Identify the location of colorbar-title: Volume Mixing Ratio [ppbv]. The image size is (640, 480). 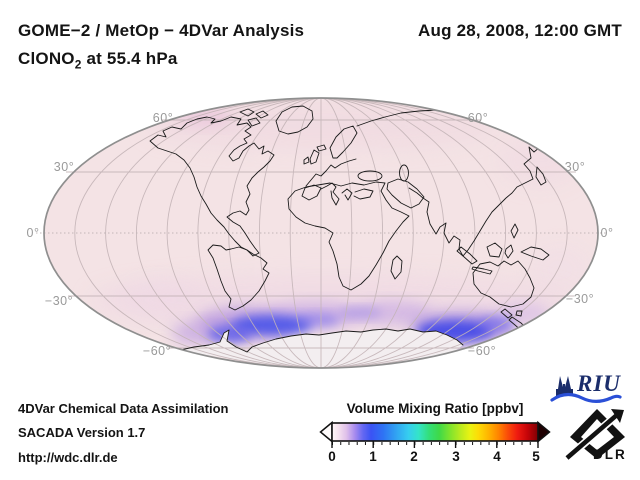
(435, 408).